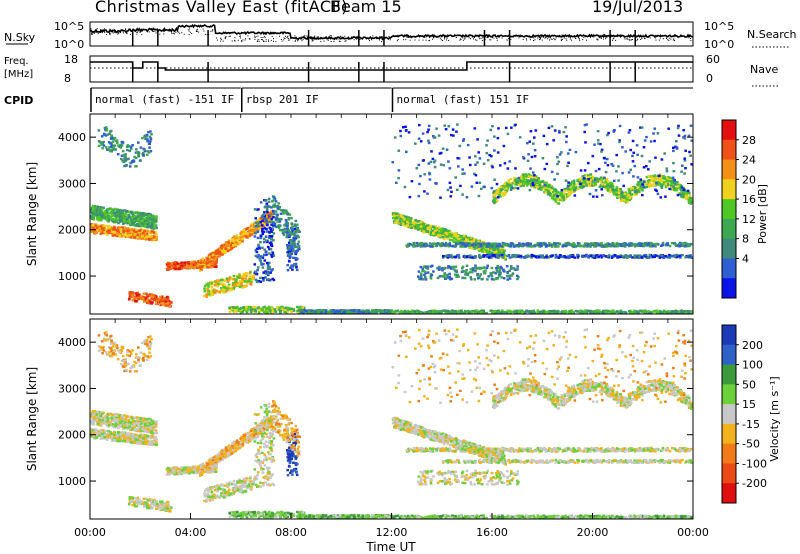 The height and width of the screenshot is (554, 800). What do you see at coordinates (749, 384) in the screenshot?
I see `velocity-colorbar-tick: 50` at bounding box center [749, 384].